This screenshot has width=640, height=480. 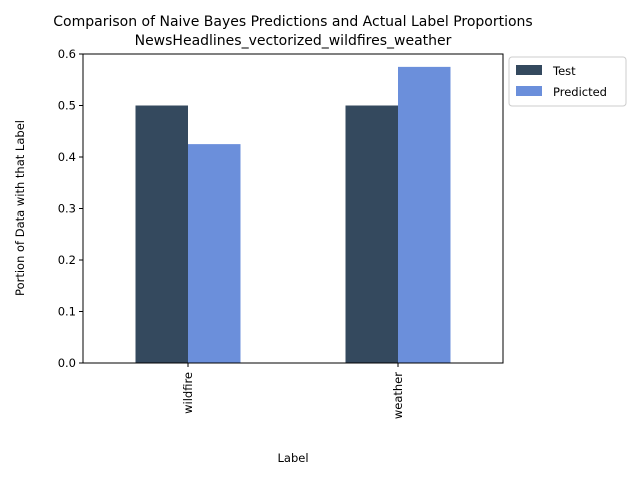 What do you see at coordinates (529, 91) in the screenshot?
I see `legend-swatch-predicted` at bounding box center [529, 91].